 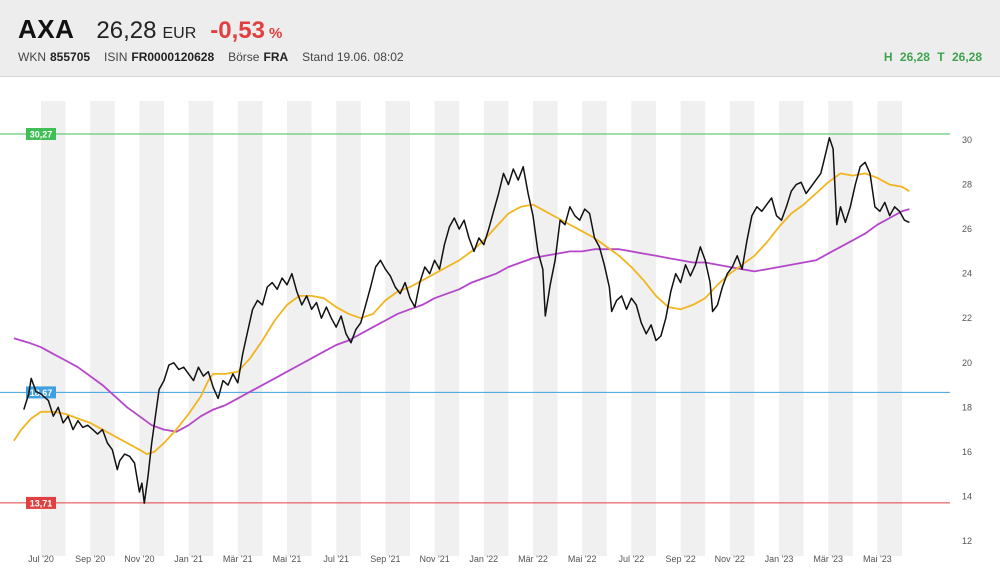 I want to click on x-tick-label: Jan '22, so click(x=483, y=559).